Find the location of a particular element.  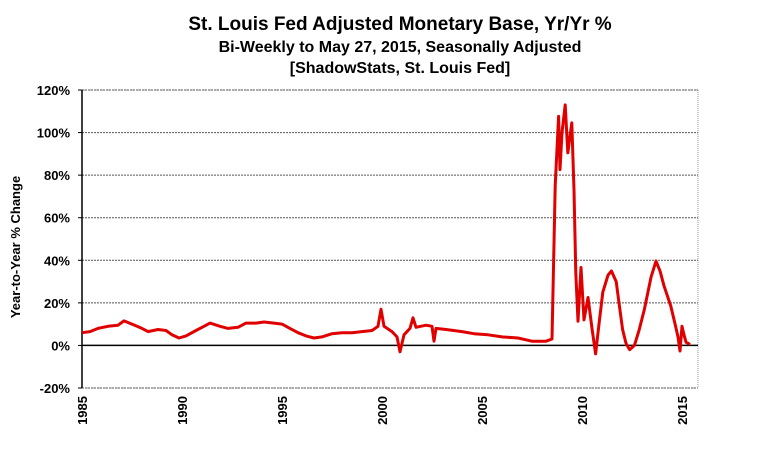

y-tick-label: 60% is located at coordinates (57, 218).